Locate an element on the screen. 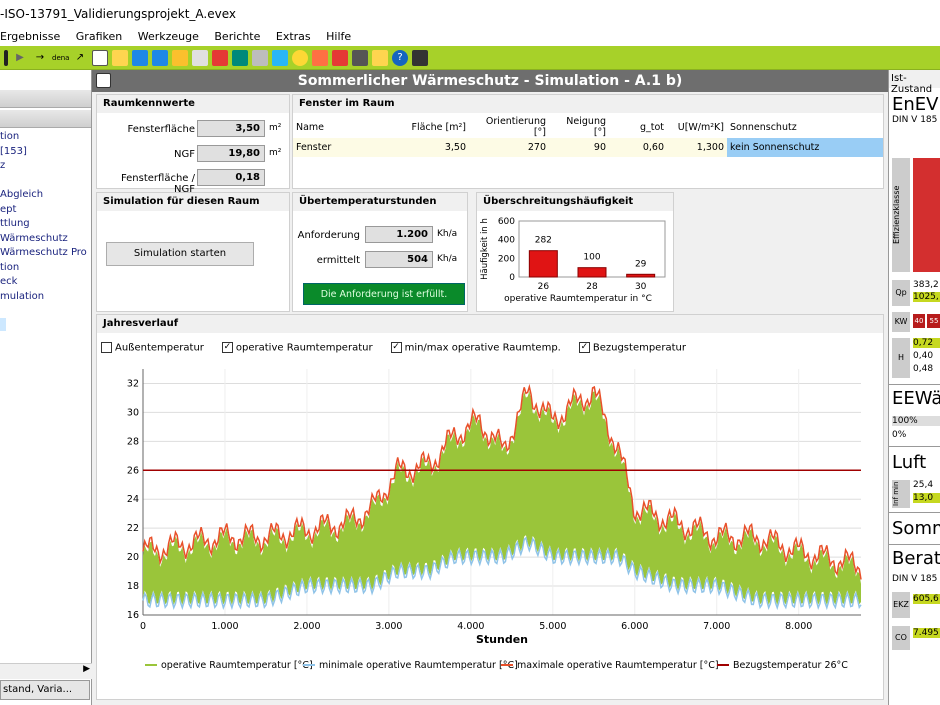 The width and height of the screenshot is (940, 705). tree-item: ept is located at coordinates (8, 209).